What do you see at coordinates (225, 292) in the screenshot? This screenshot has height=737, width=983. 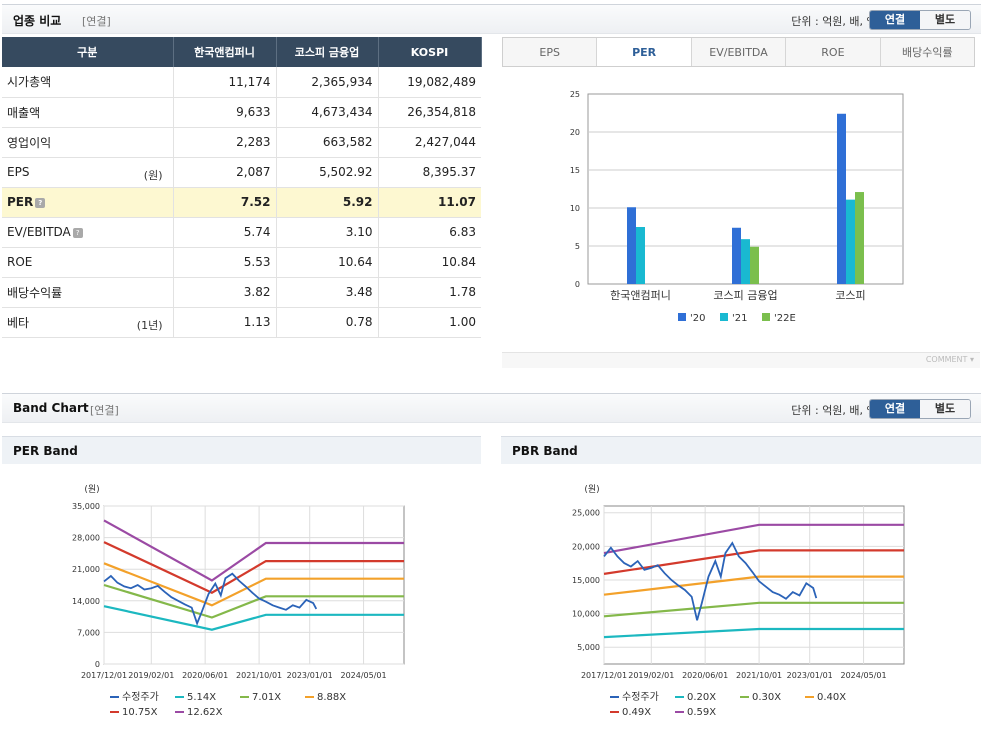 I see `value-cell: 3.82` at bounding box center [225, 292].